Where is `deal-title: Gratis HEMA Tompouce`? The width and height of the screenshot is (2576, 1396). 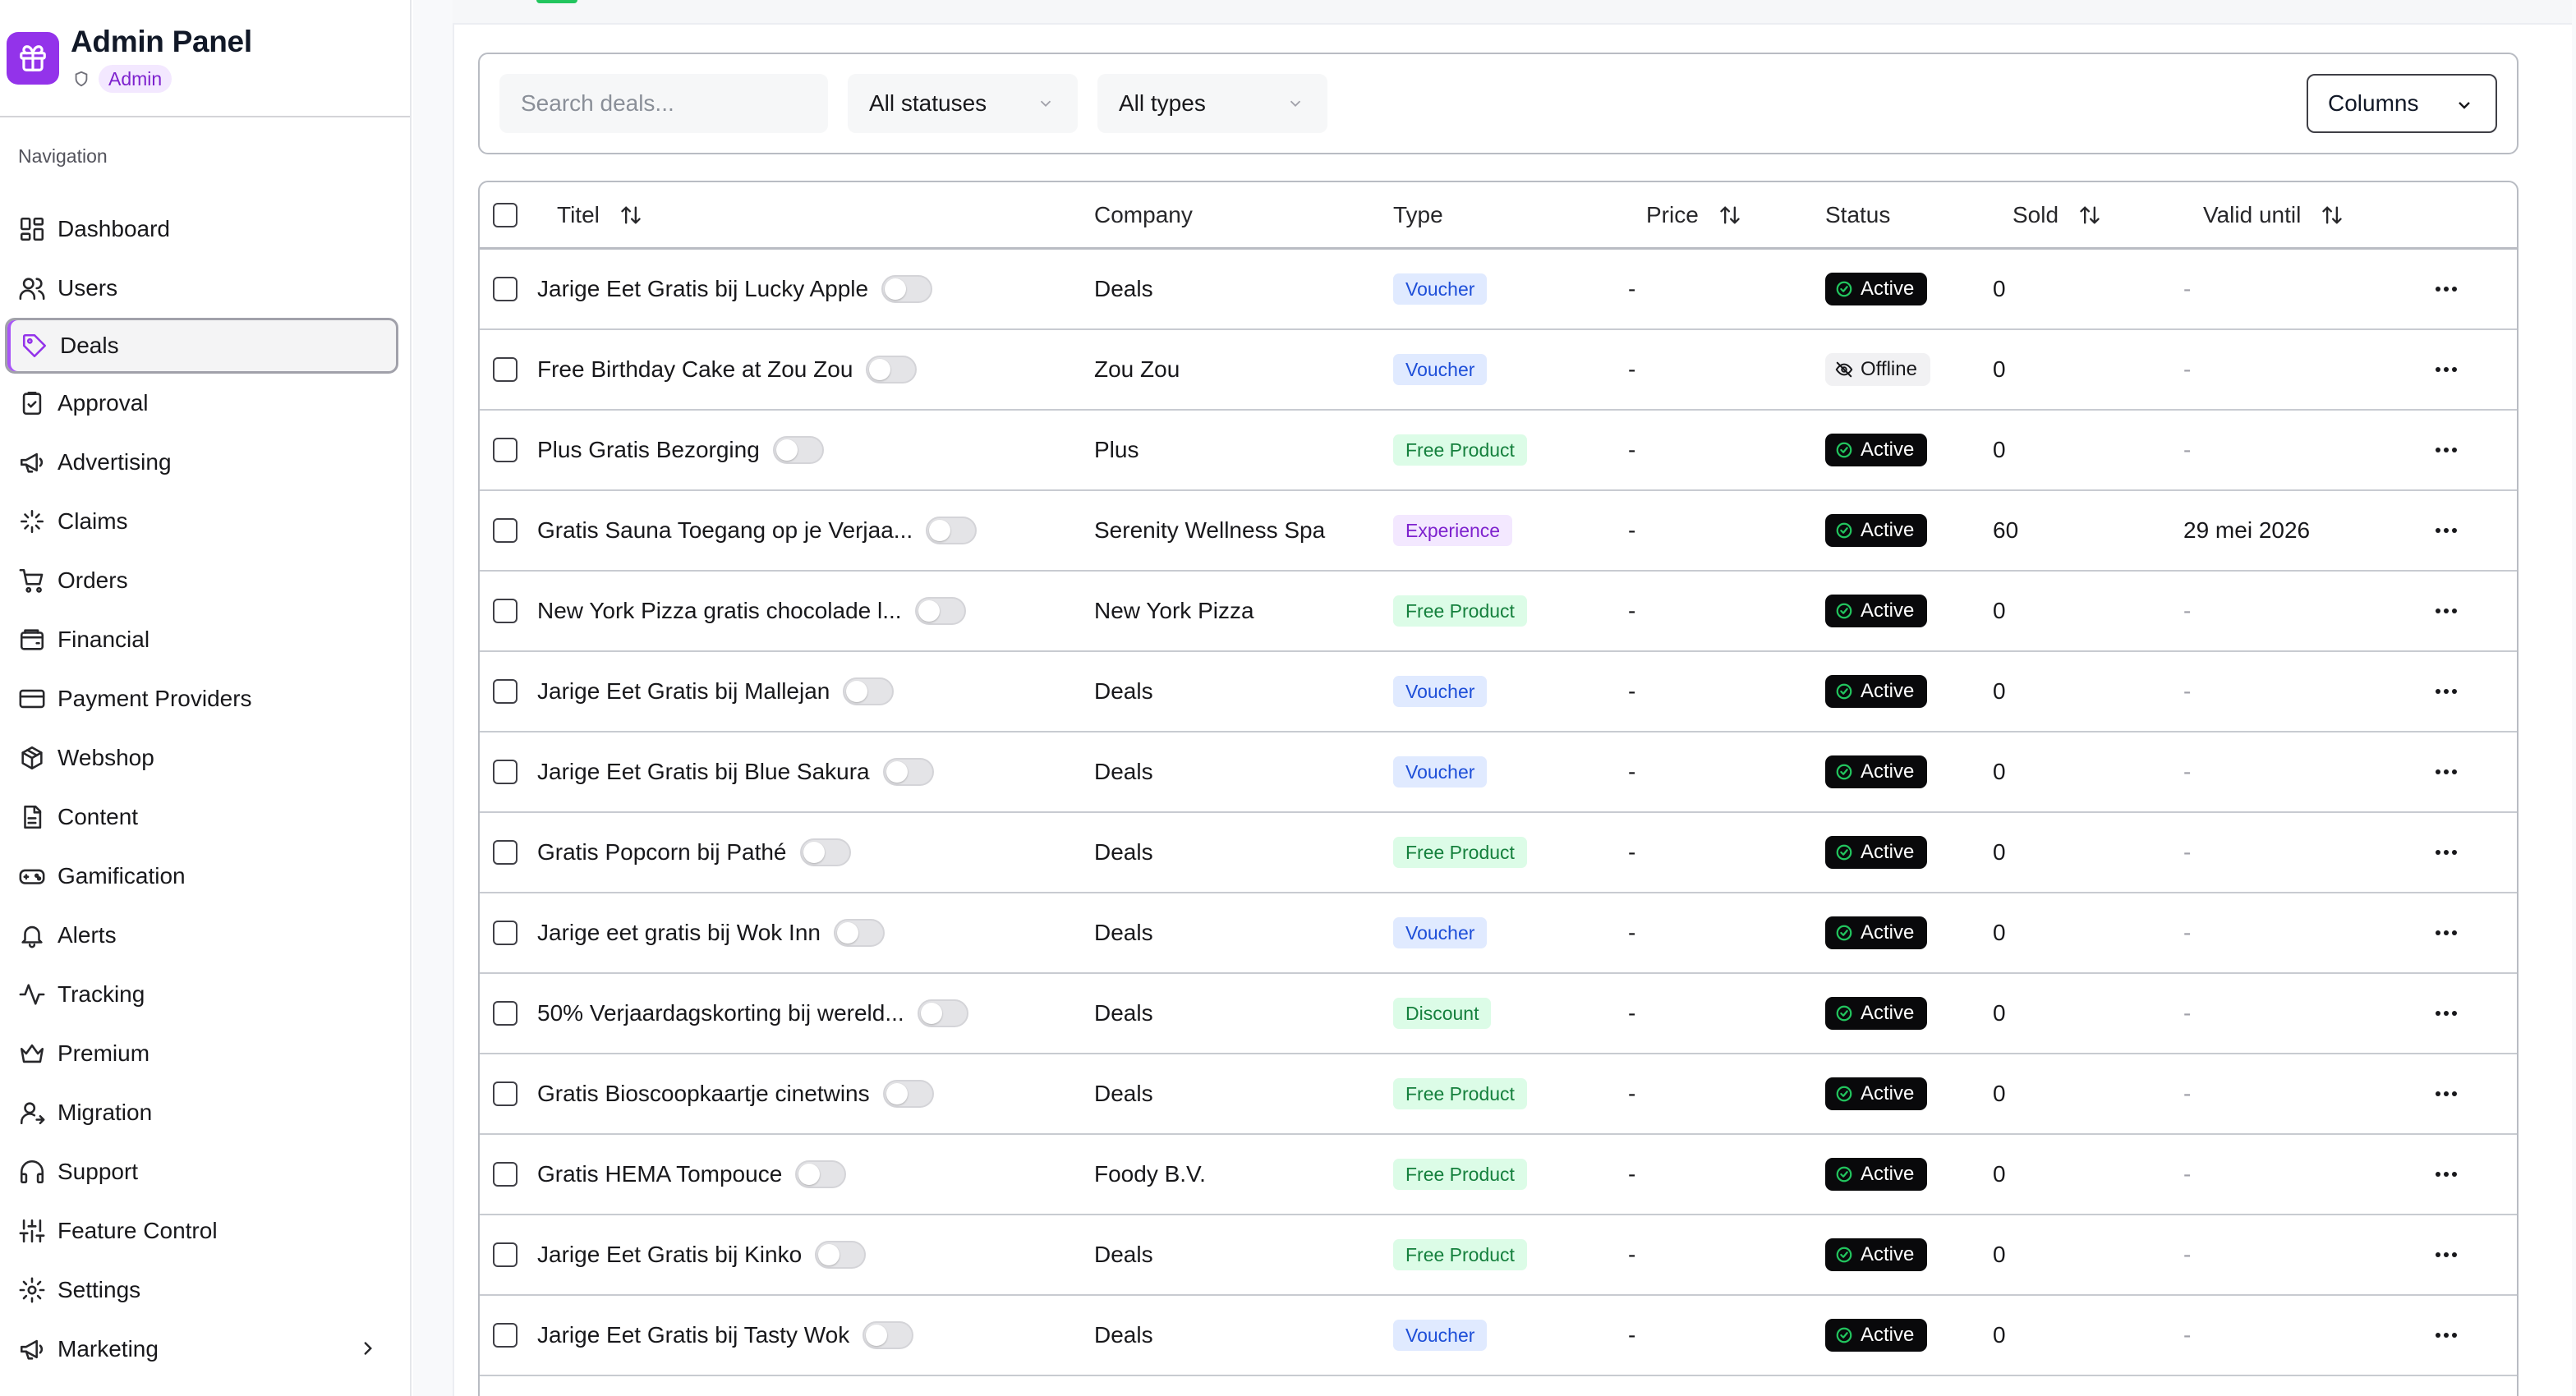 deal-title: Gratis HEMA Tompouce is located at coordinates (660, 1174).